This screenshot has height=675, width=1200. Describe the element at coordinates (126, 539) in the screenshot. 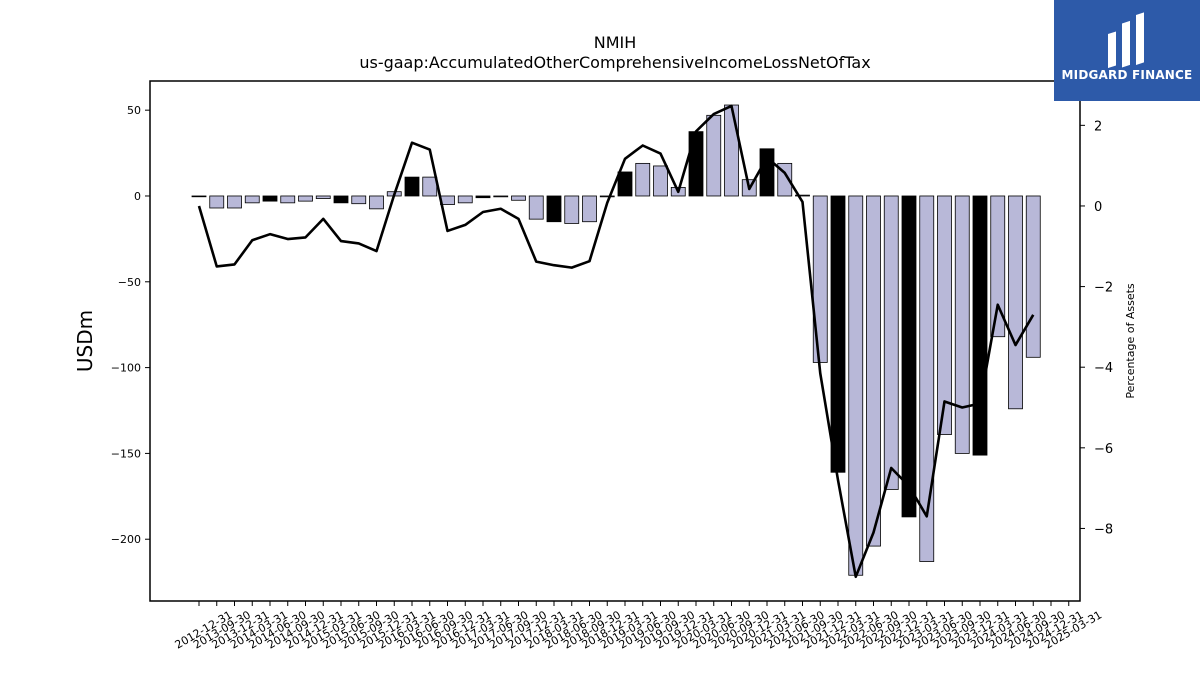

I see `y-tick-label-left: −200` at that location.